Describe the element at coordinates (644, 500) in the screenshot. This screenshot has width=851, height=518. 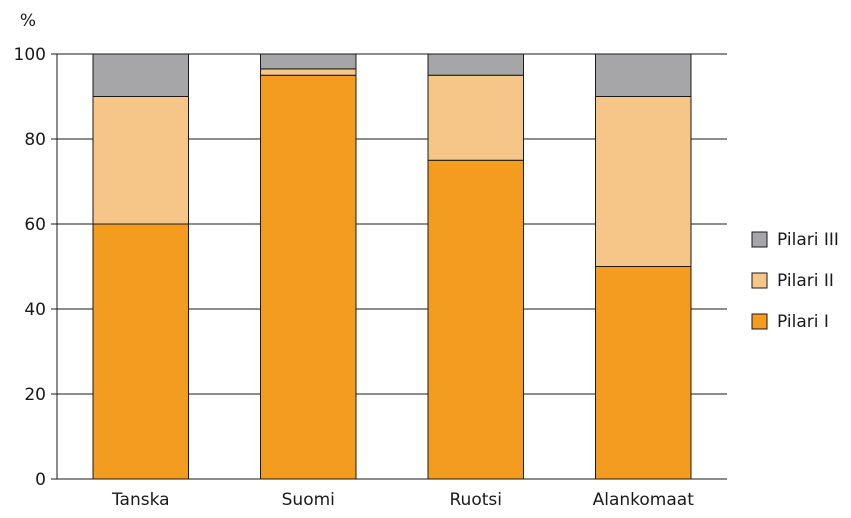
I see `x-category-label: Alankomaat` at that location.